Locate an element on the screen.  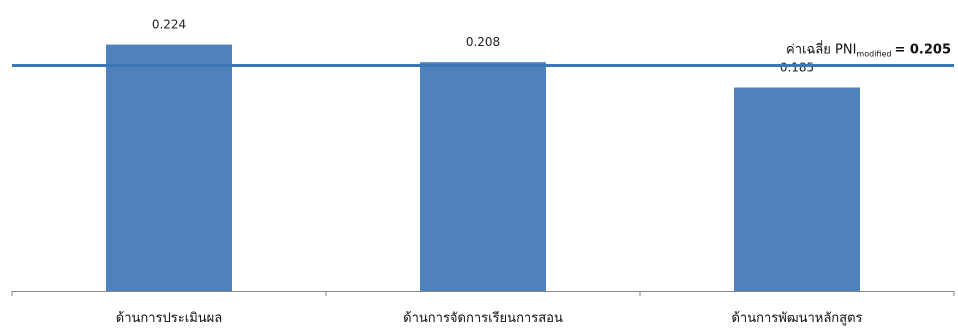
category-label-3: ด้านการพัฒนาหลักสูตร is located at coordinates (796, 318).